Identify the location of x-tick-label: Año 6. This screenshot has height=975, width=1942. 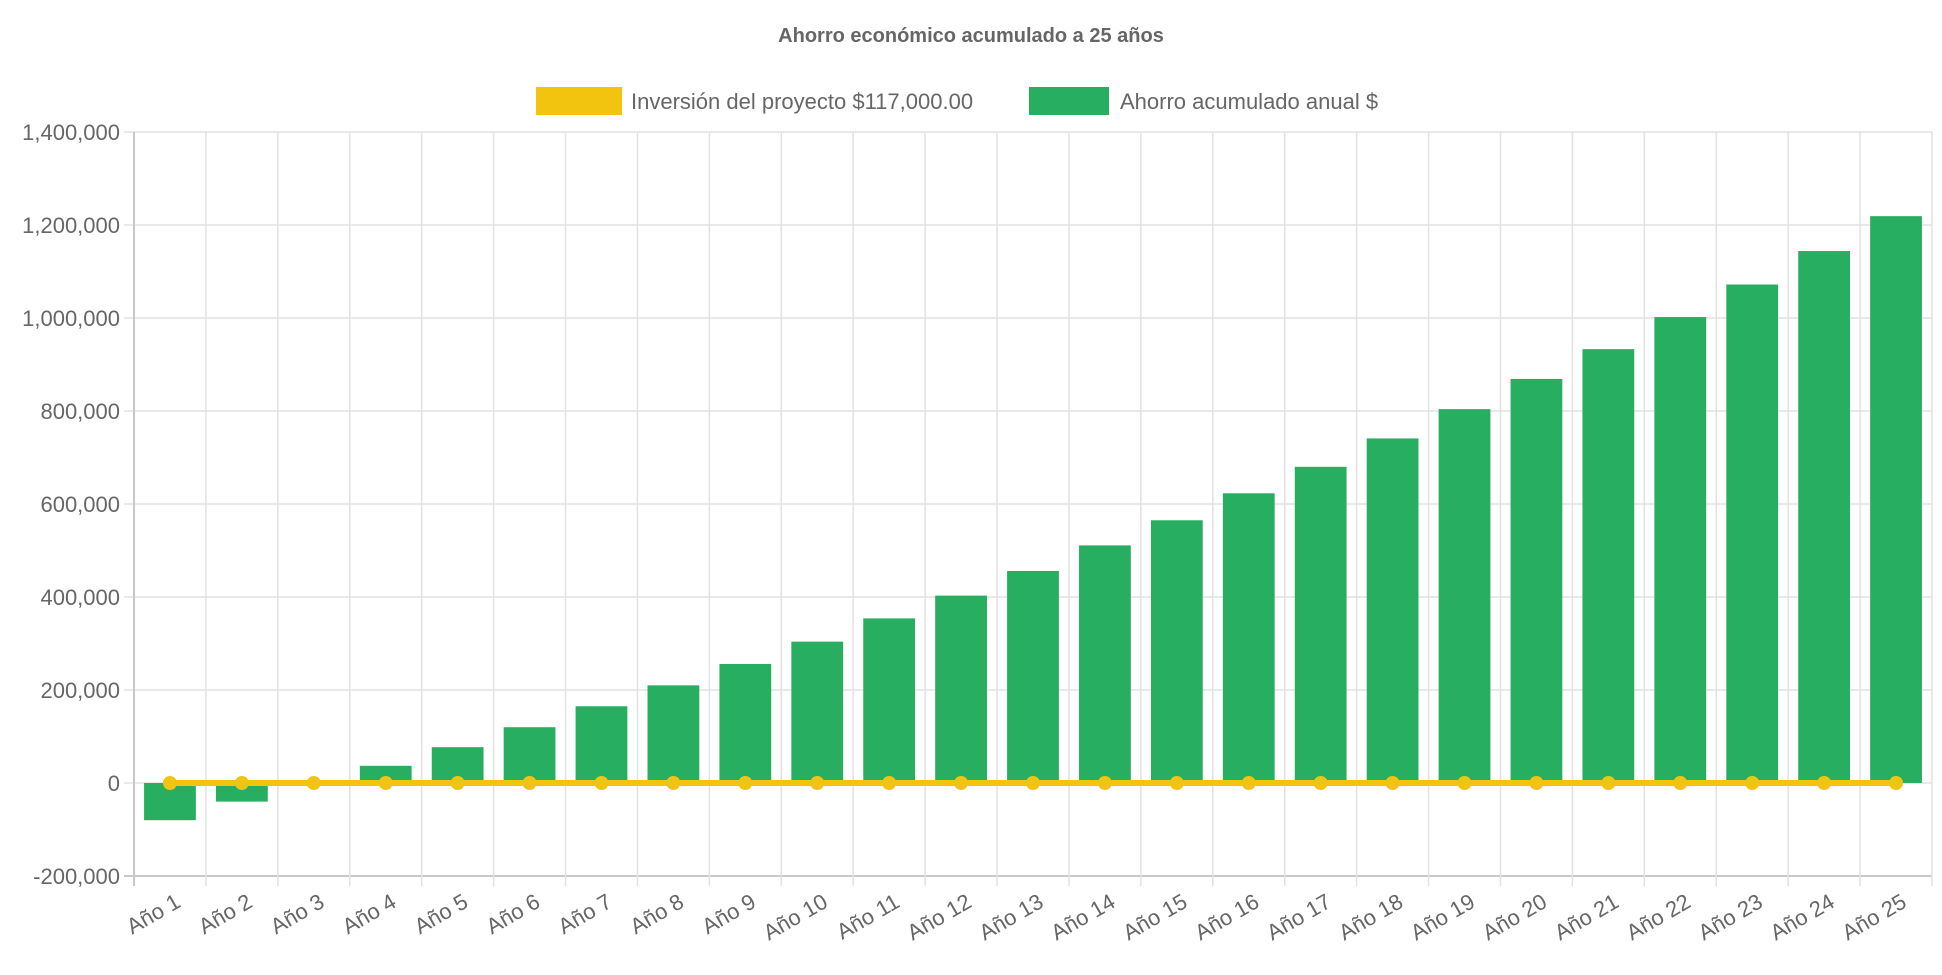
(513, 914).